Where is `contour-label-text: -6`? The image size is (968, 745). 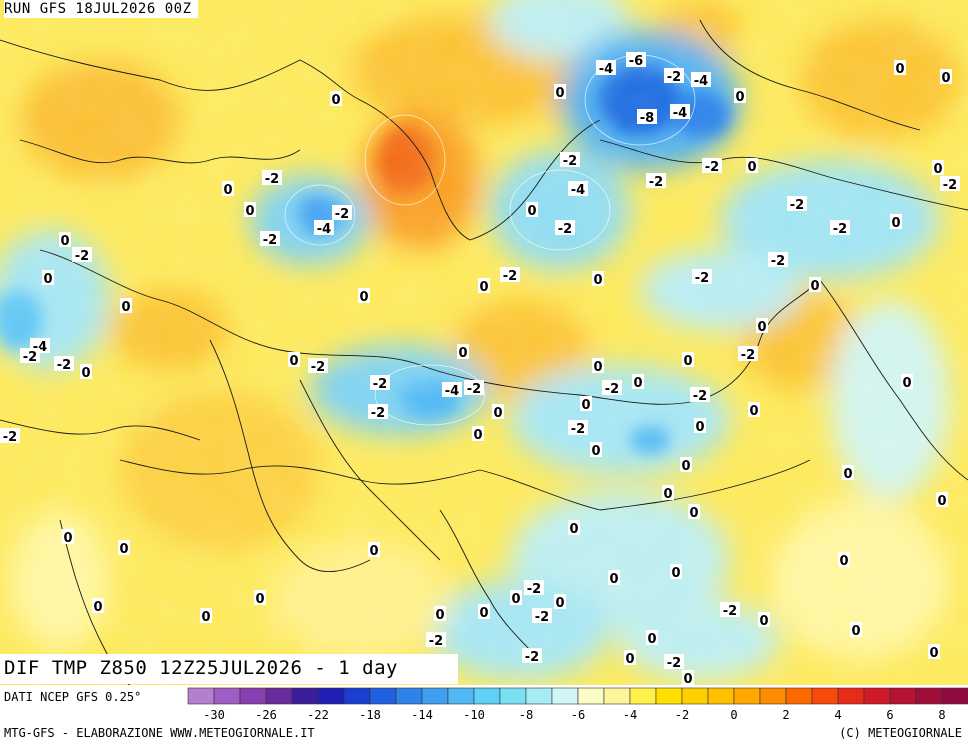
contour-label-text: -6 is located at coordinates (636, 61).